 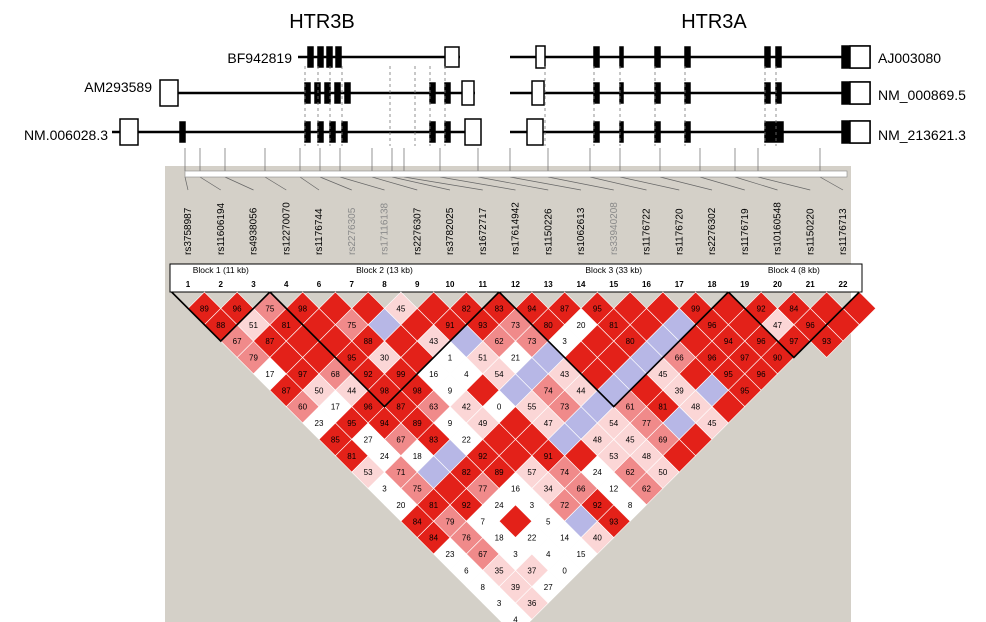 What do you see at coordinates (466, 570) in the screenshot?
I see `ld-value: 6` at bounding box center [466, 570].